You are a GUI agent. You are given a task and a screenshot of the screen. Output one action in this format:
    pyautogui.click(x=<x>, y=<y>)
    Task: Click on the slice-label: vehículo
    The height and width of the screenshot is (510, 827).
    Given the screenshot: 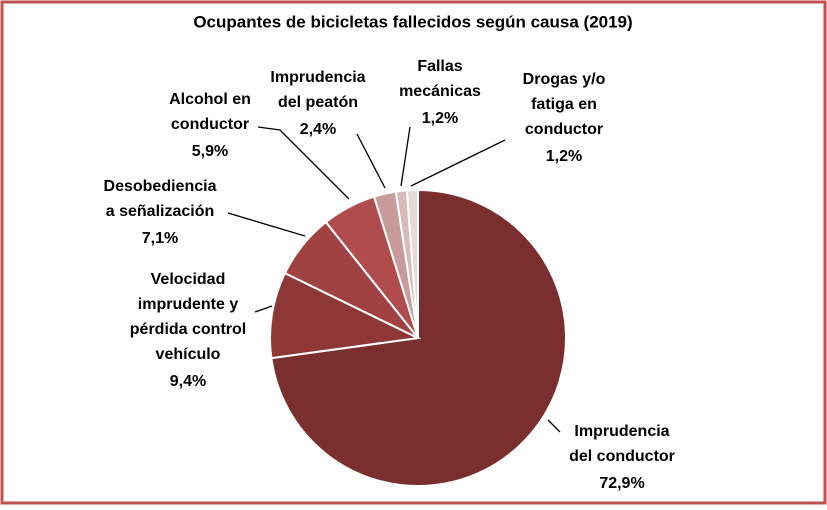 What is the action you would take?
    pyautogui.click(x=188, y=354)
    